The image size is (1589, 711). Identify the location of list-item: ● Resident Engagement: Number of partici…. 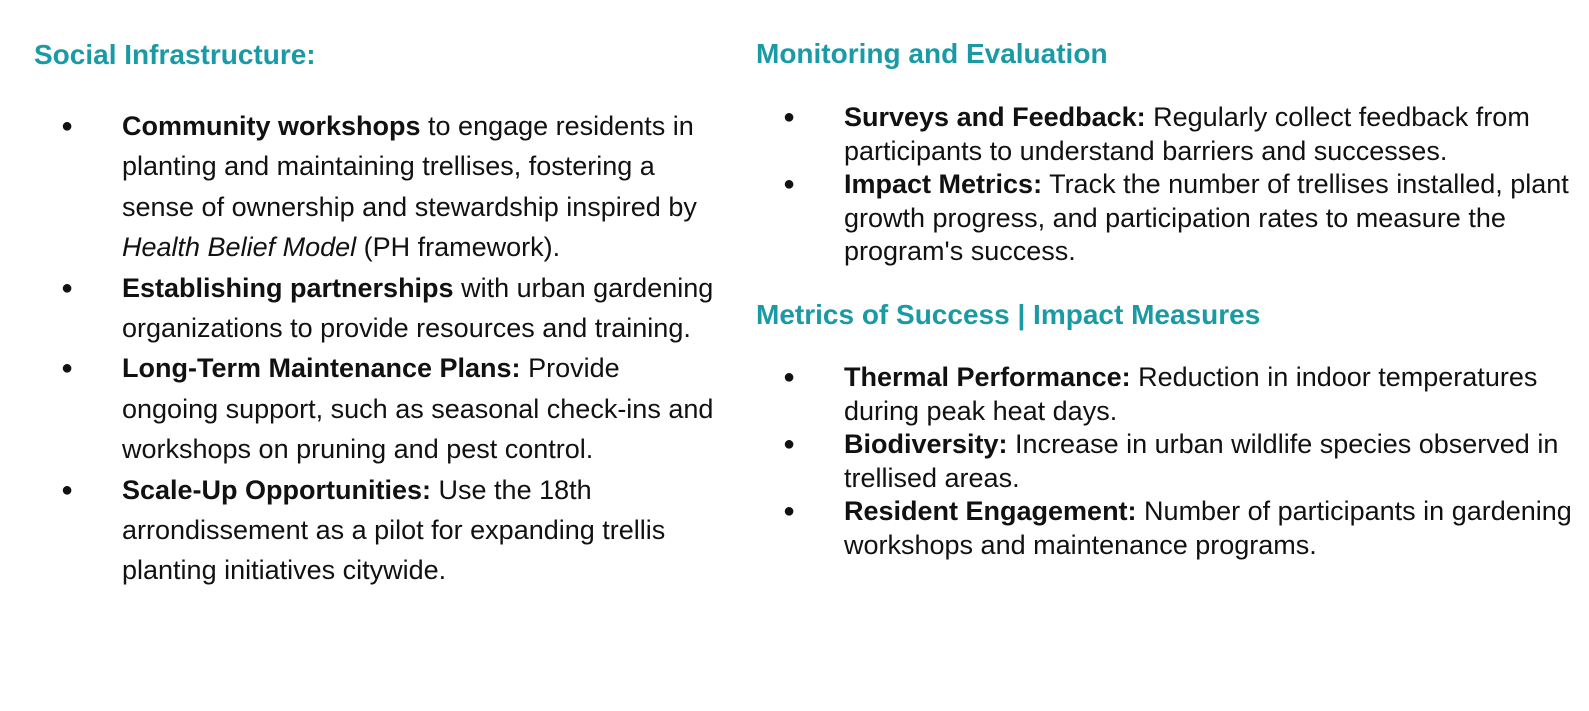
(1171, 528).